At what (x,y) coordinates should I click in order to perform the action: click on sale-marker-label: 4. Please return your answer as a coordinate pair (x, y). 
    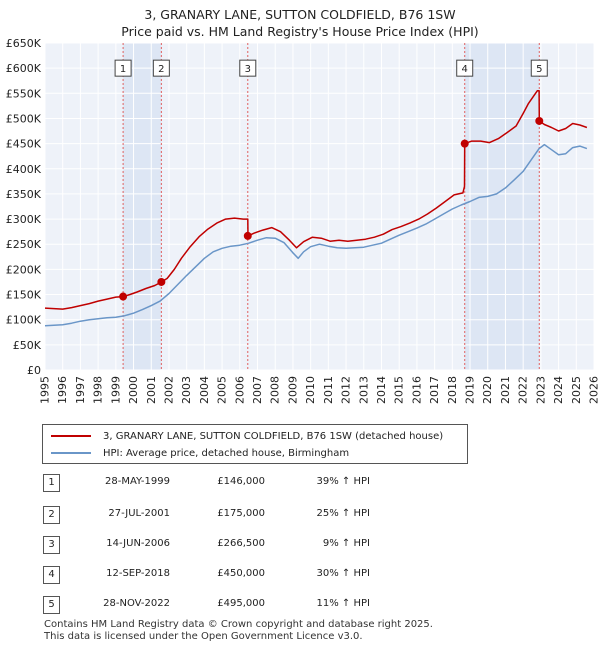
    Looking at the image, I should click on (465, 69).